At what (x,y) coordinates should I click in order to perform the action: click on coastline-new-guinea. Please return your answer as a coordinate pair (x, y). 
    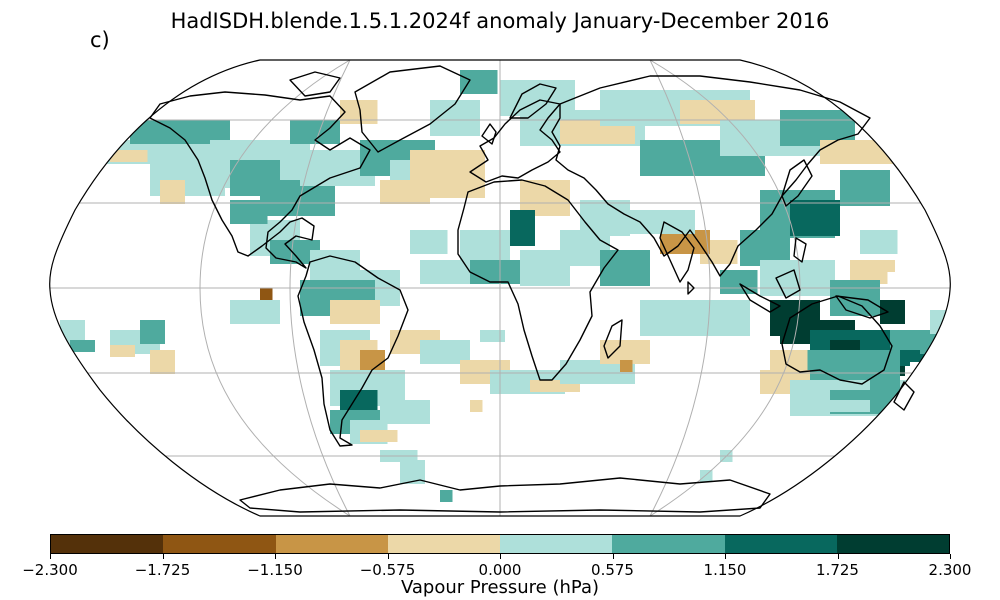
    Looking at the image, I should click on (862, 307).